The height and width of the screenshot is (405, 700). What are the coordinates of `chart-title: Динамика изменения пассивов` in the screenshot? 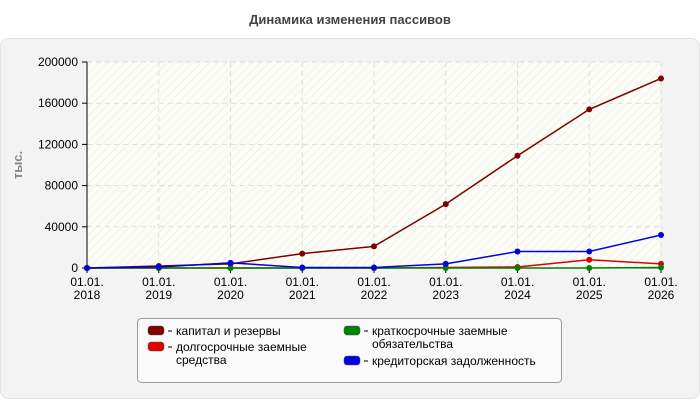 It's located at (350, 19).